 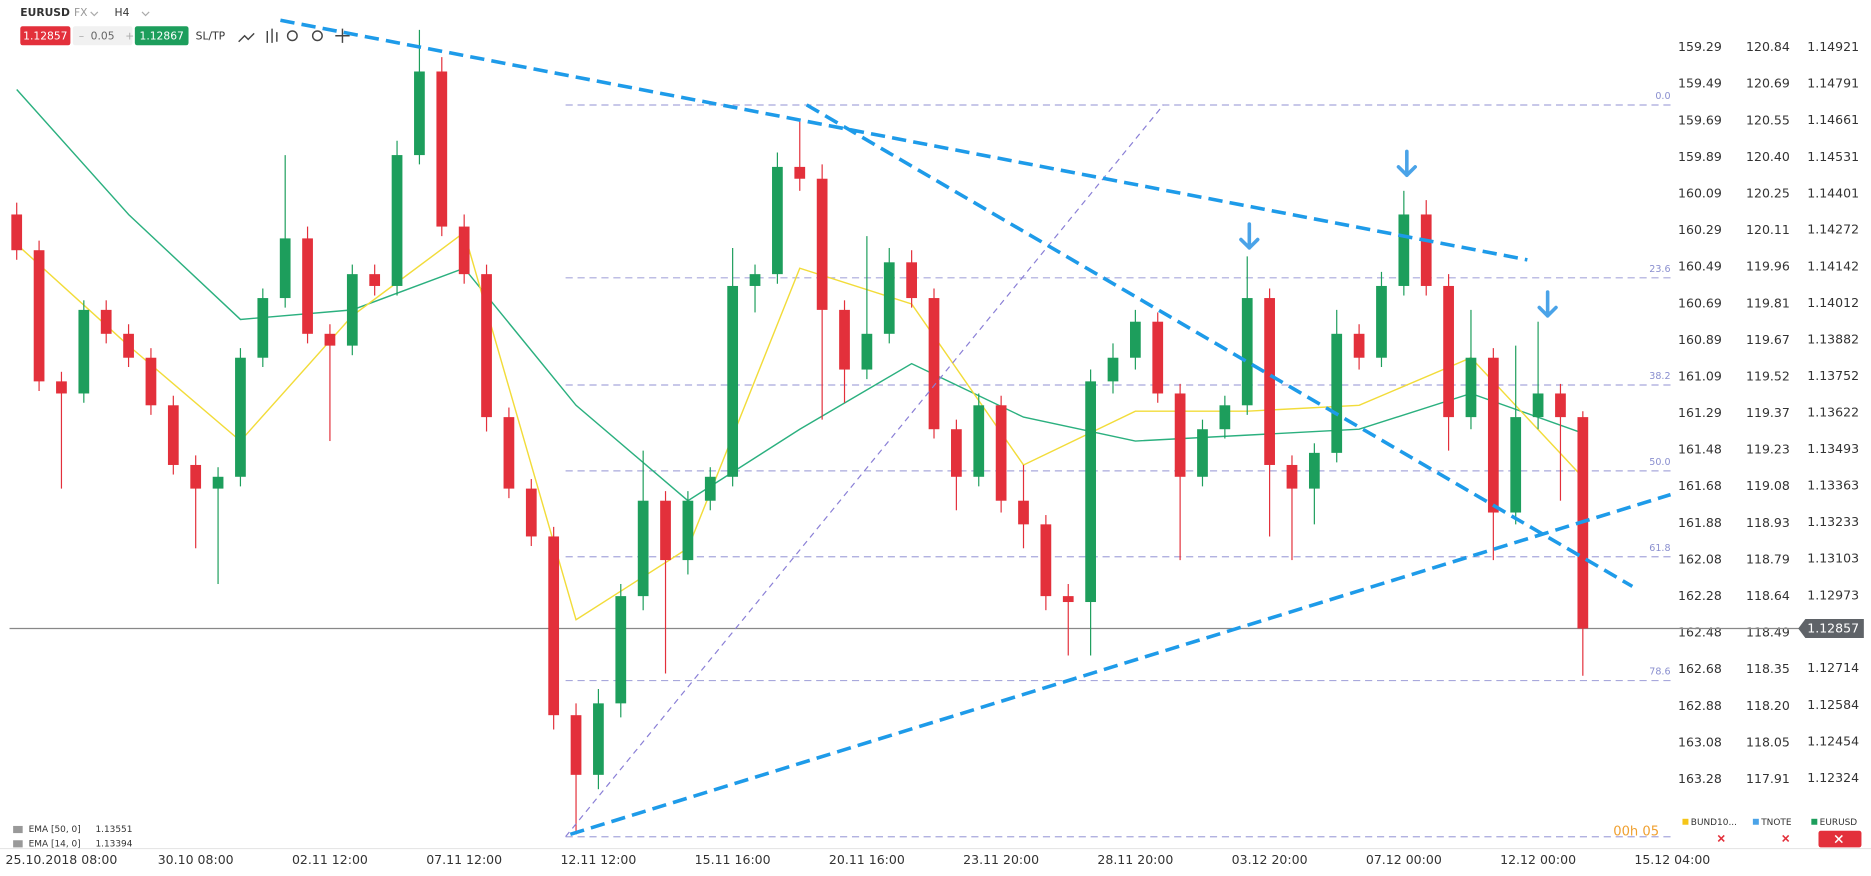 I want to click on x-tick-label: 15.11 16:00, so click(x=733, y=859).